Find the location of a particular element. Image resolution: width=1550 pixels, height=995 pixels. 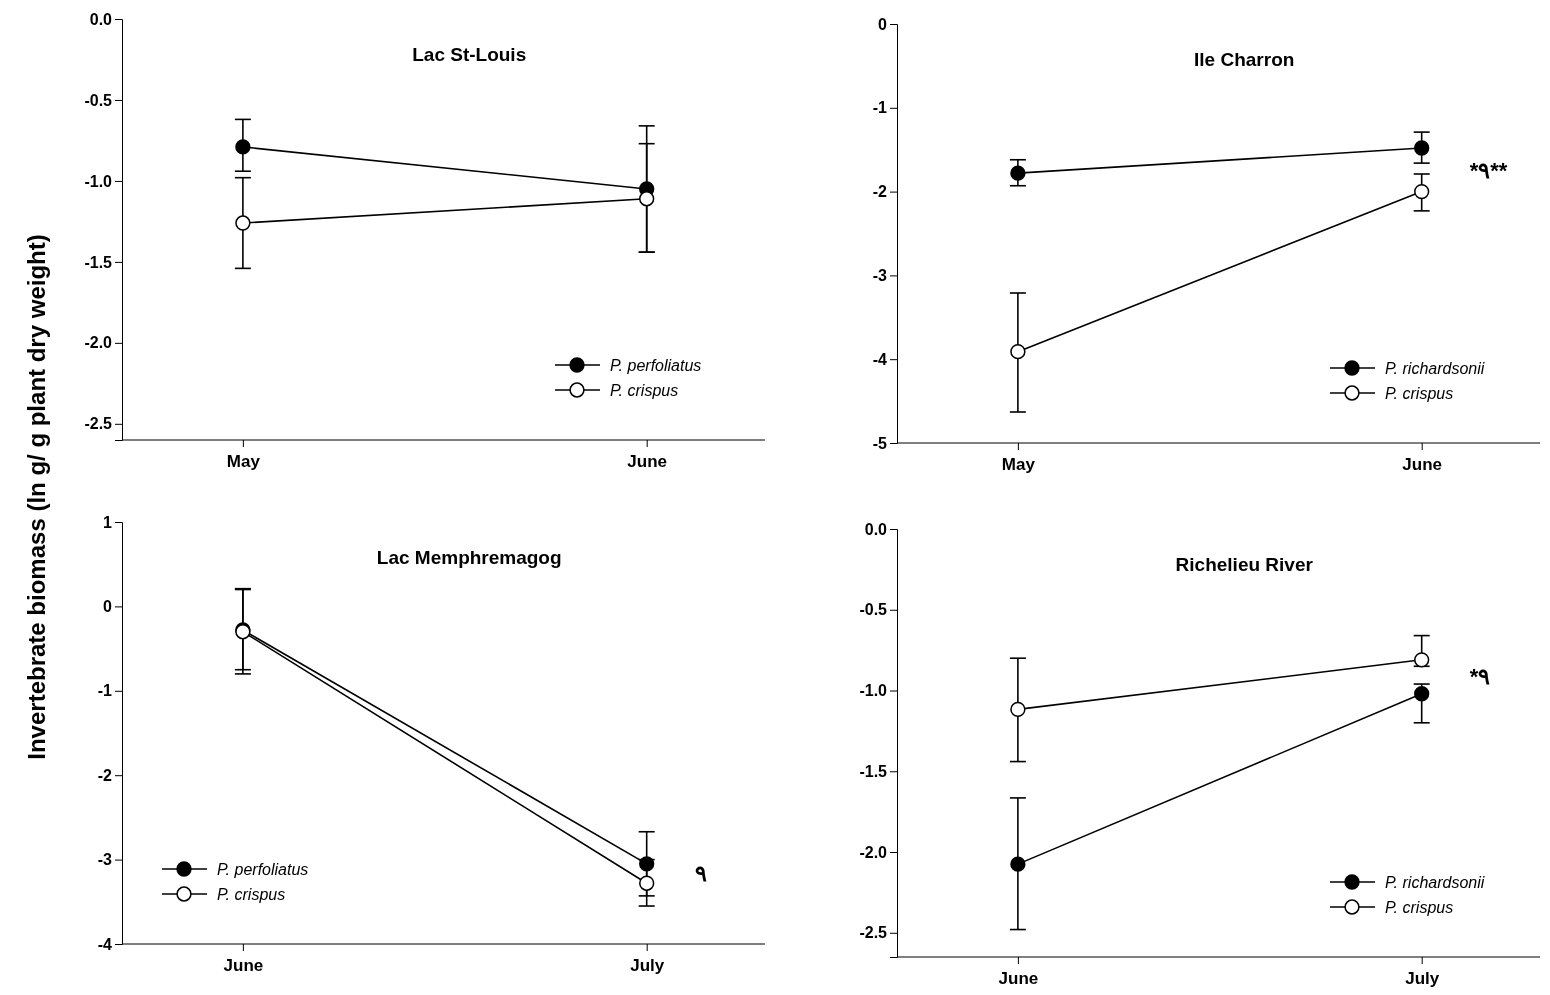

annotation: ٩ is located at coordinates (700, 874).